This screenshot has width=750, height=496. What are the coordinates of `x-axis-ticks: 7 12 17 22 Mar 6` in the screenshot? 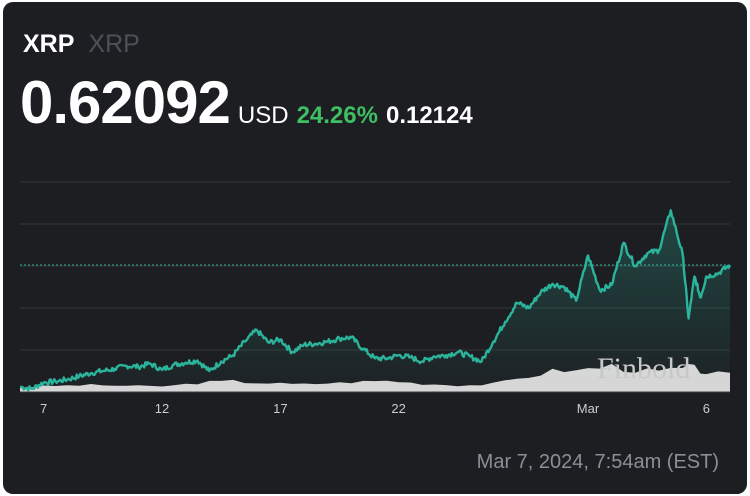 It's located at (375, 408).